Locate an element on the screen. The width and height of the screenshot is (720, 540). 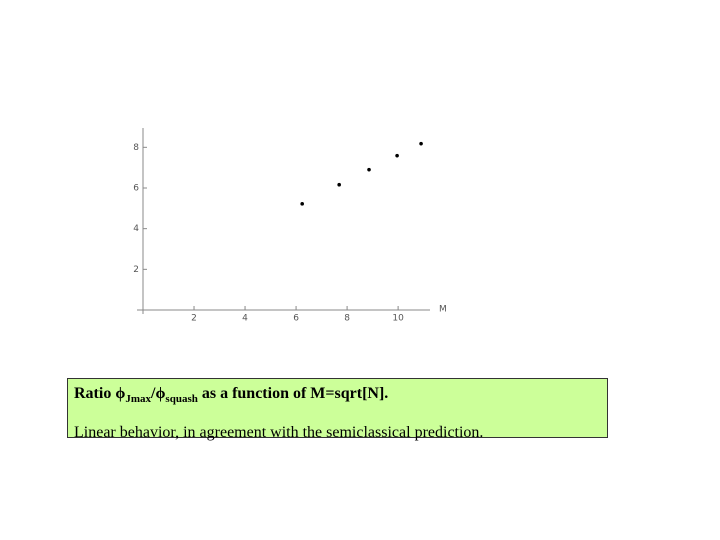
x-tick-label: 10 is located at coordinates (398, 319).